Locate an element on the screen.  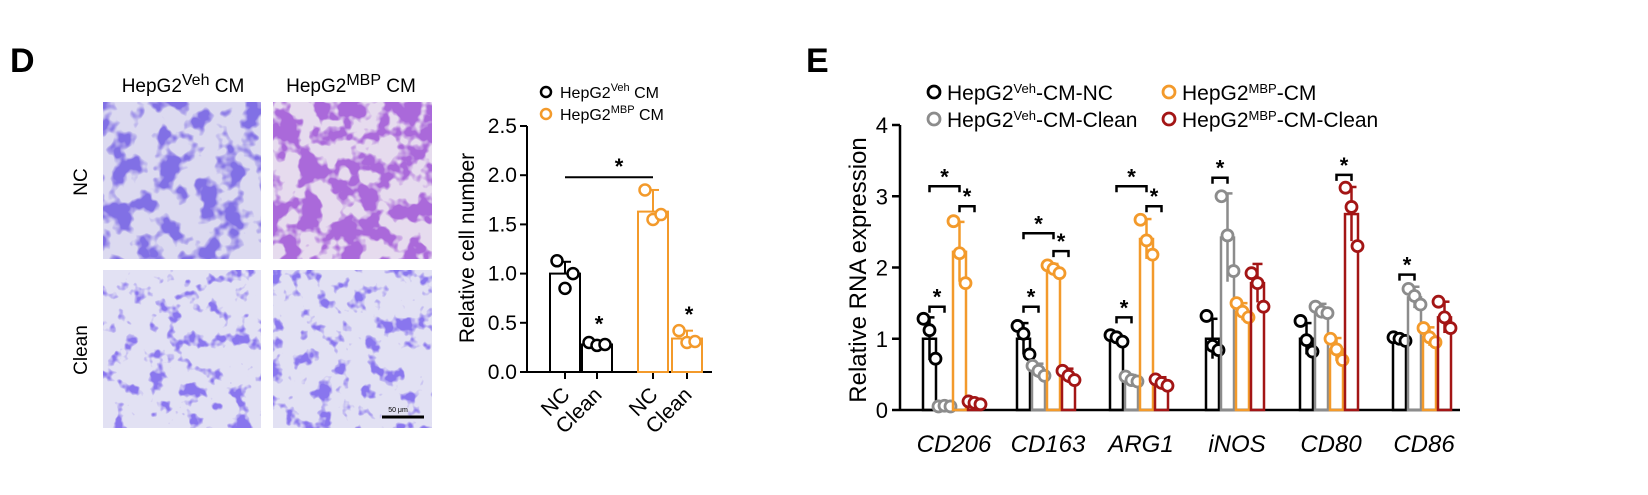
panel-letter-d: D is located at coordinates (22, 61).